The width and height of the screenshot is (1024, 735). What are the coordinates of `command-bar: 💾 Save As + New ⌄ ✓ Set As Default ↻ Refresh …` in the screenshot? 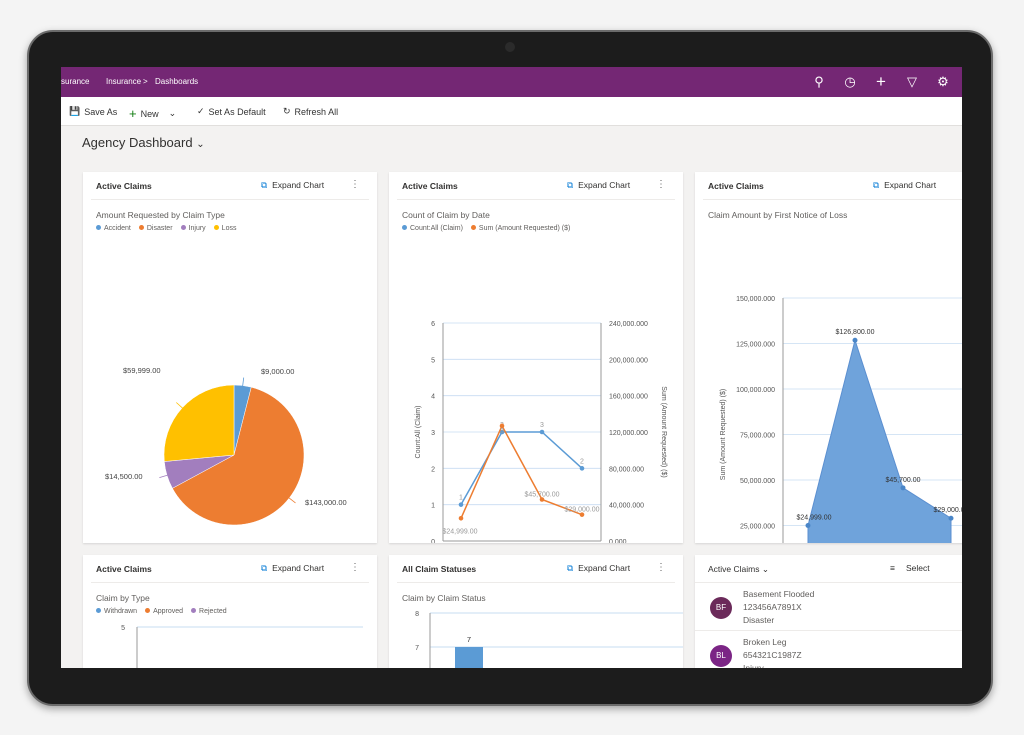 It's located at (511, 111).